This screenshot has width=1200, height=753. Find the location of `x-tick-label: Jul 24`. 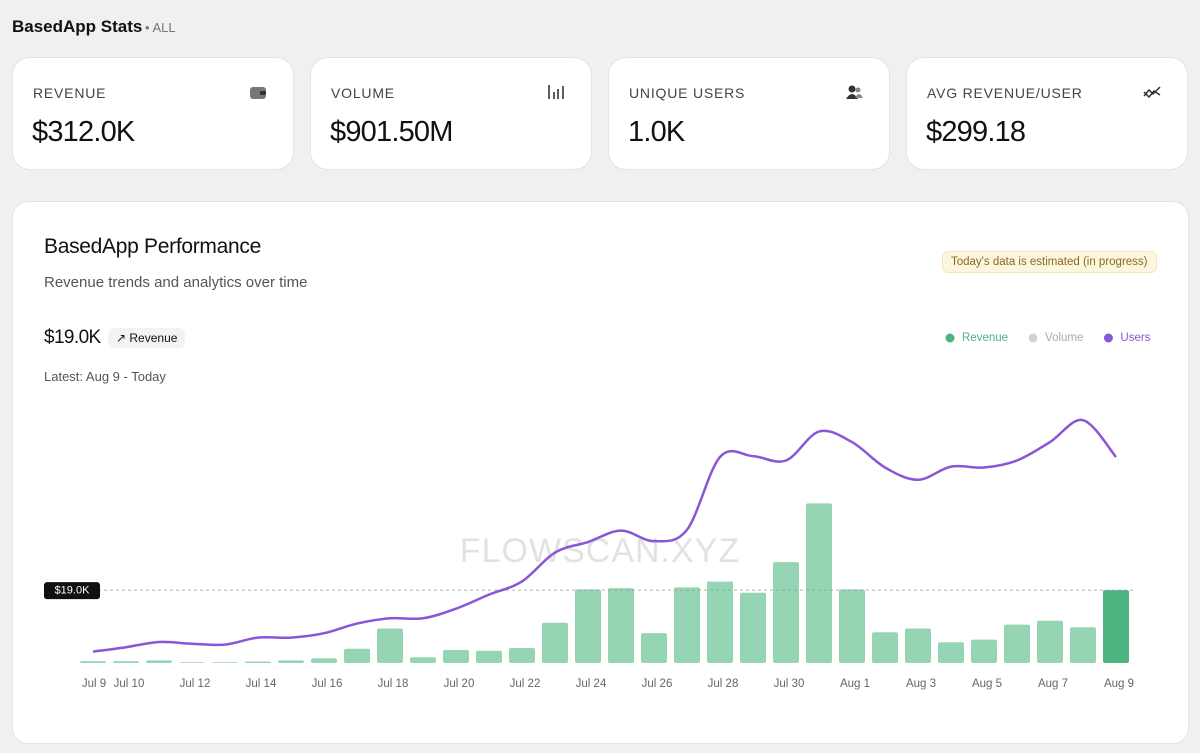

x-tick-label: Jul 24 is located at coordinates (591, 684).